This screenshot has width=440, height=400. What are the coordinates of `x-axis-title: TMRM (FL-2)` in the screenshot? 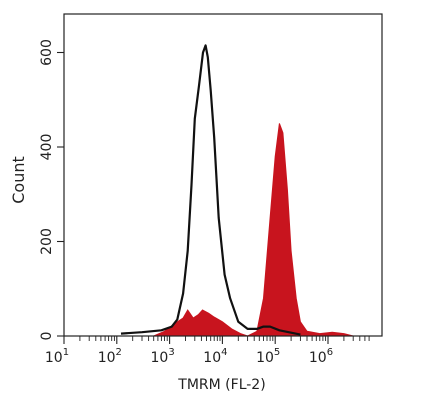 It's located at (221, 385).